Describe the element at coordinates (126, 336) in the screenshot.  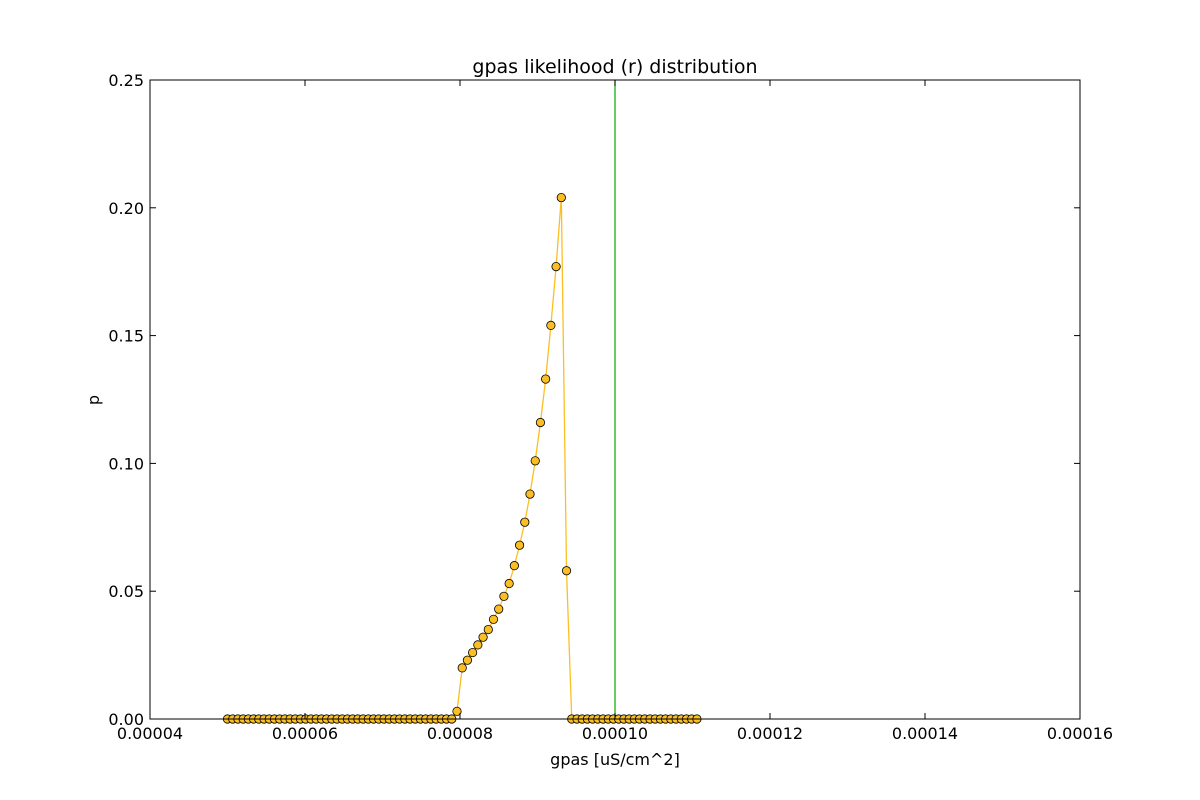
I see `y-tick-label: 0.15` at that location.